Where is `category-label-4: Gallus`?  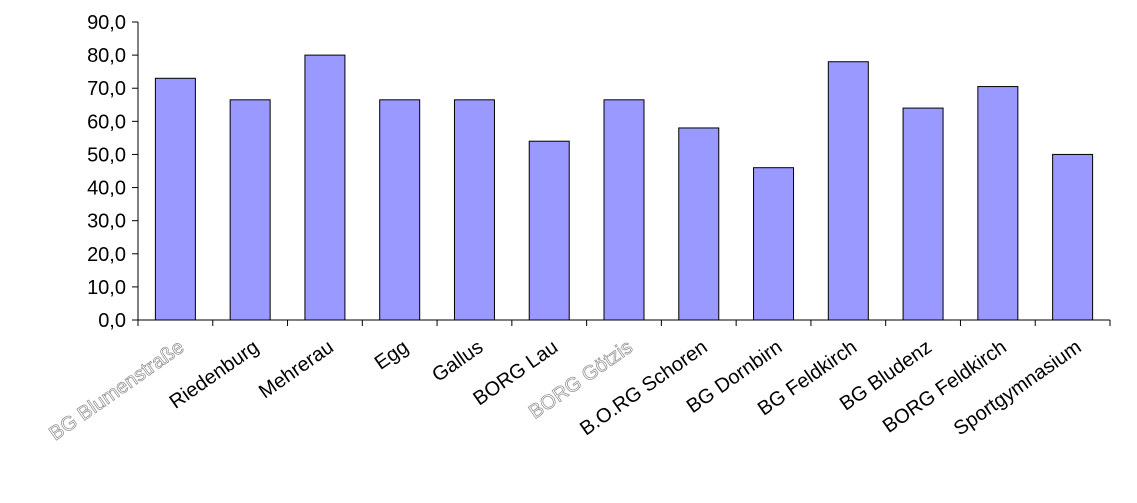 category-label-4: Gallus is located at coordinates (457, 361).